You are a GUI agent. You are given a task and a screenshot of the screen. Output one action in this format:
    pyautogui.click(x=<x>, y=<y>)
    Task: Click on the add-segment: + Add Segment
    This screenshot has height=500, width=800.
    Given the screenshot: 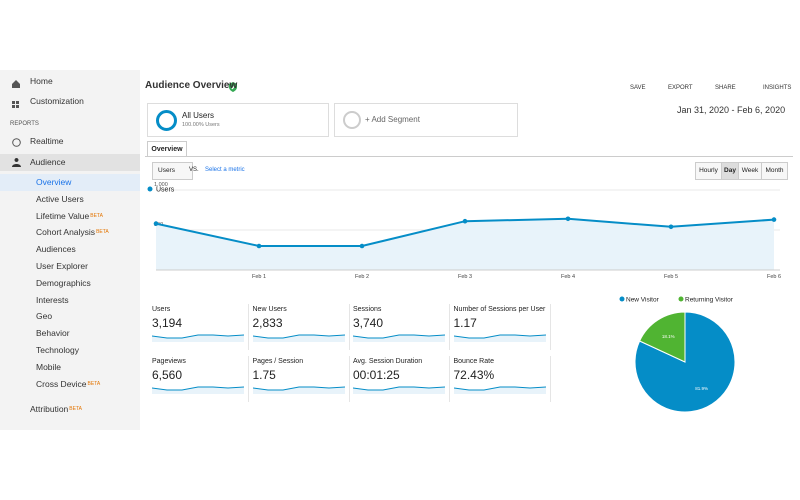 What is the action you would take?
    pyautogui.click(x=426, y=120)
    